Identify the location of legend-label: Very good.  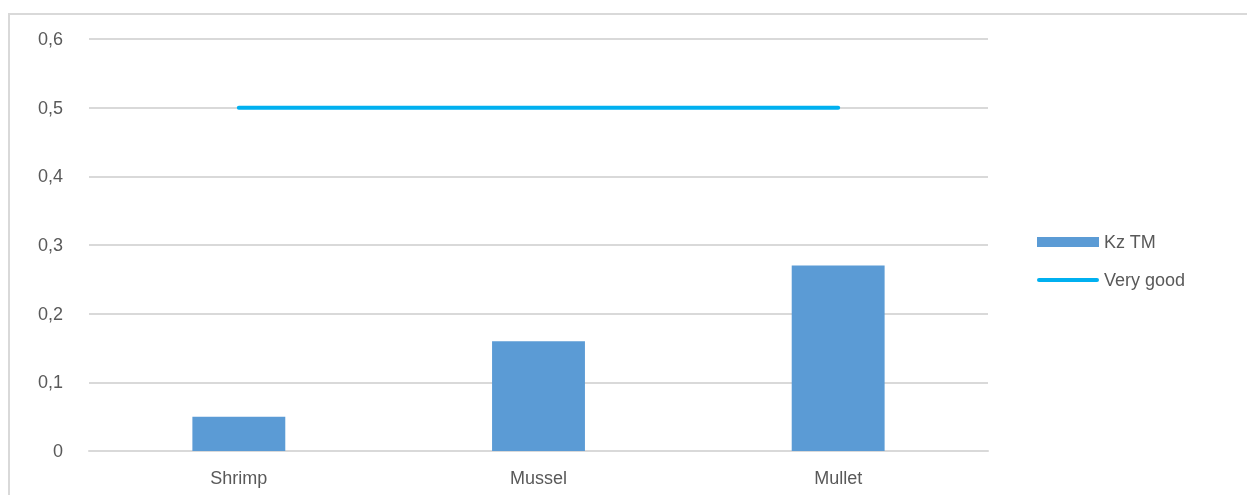
(1145, 280).